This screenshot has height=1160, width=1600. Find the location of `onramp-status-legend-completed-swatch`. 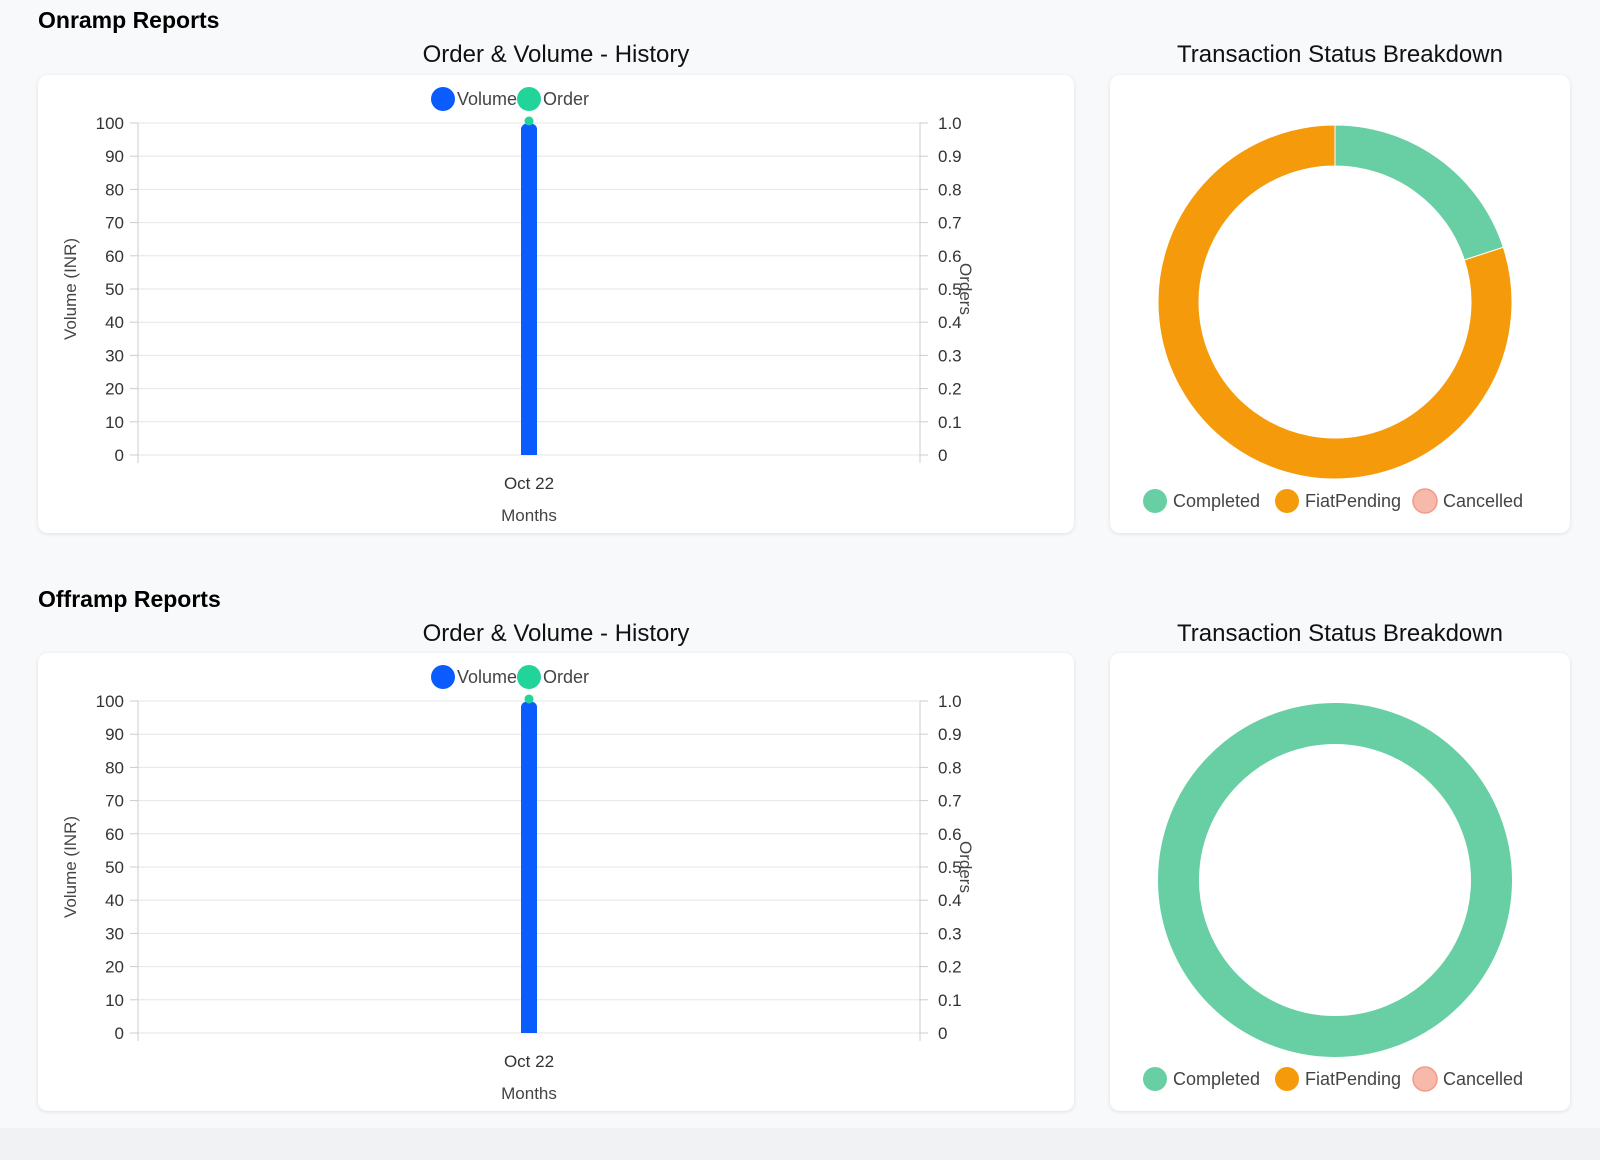

onramp-status-legend-completed-swatch is located at coordinates (1155, 501).